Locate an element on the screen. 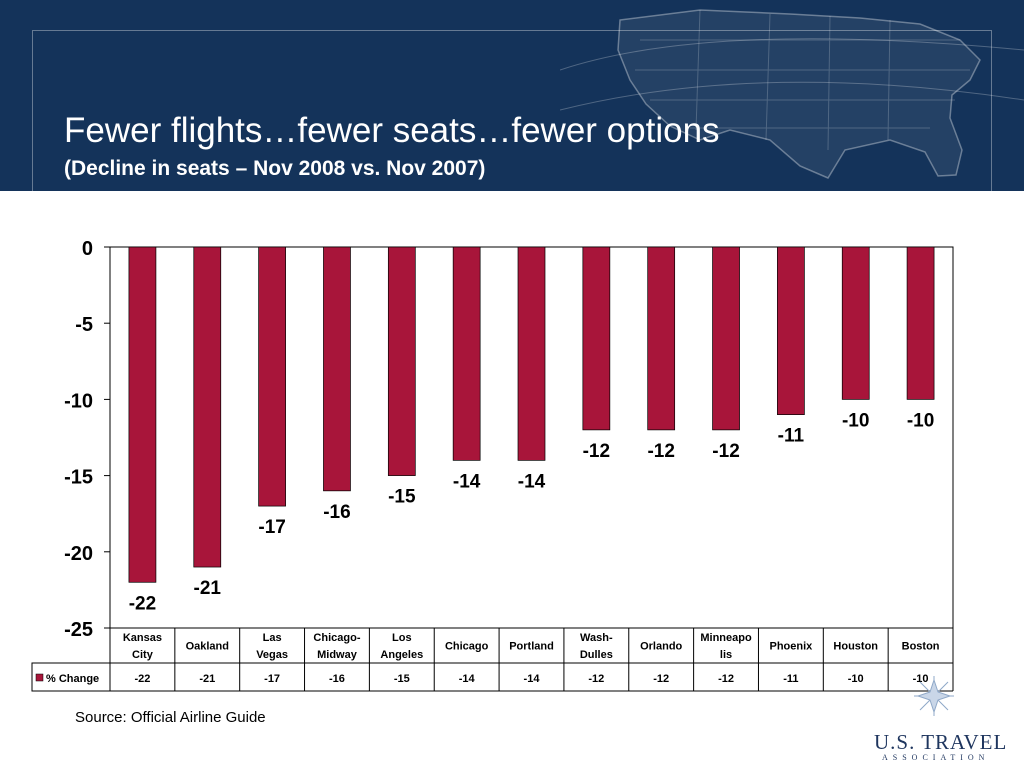 The height and width of the screenshot is (768, 1024). category-label: Vegas is located at coordinates (272, 655).